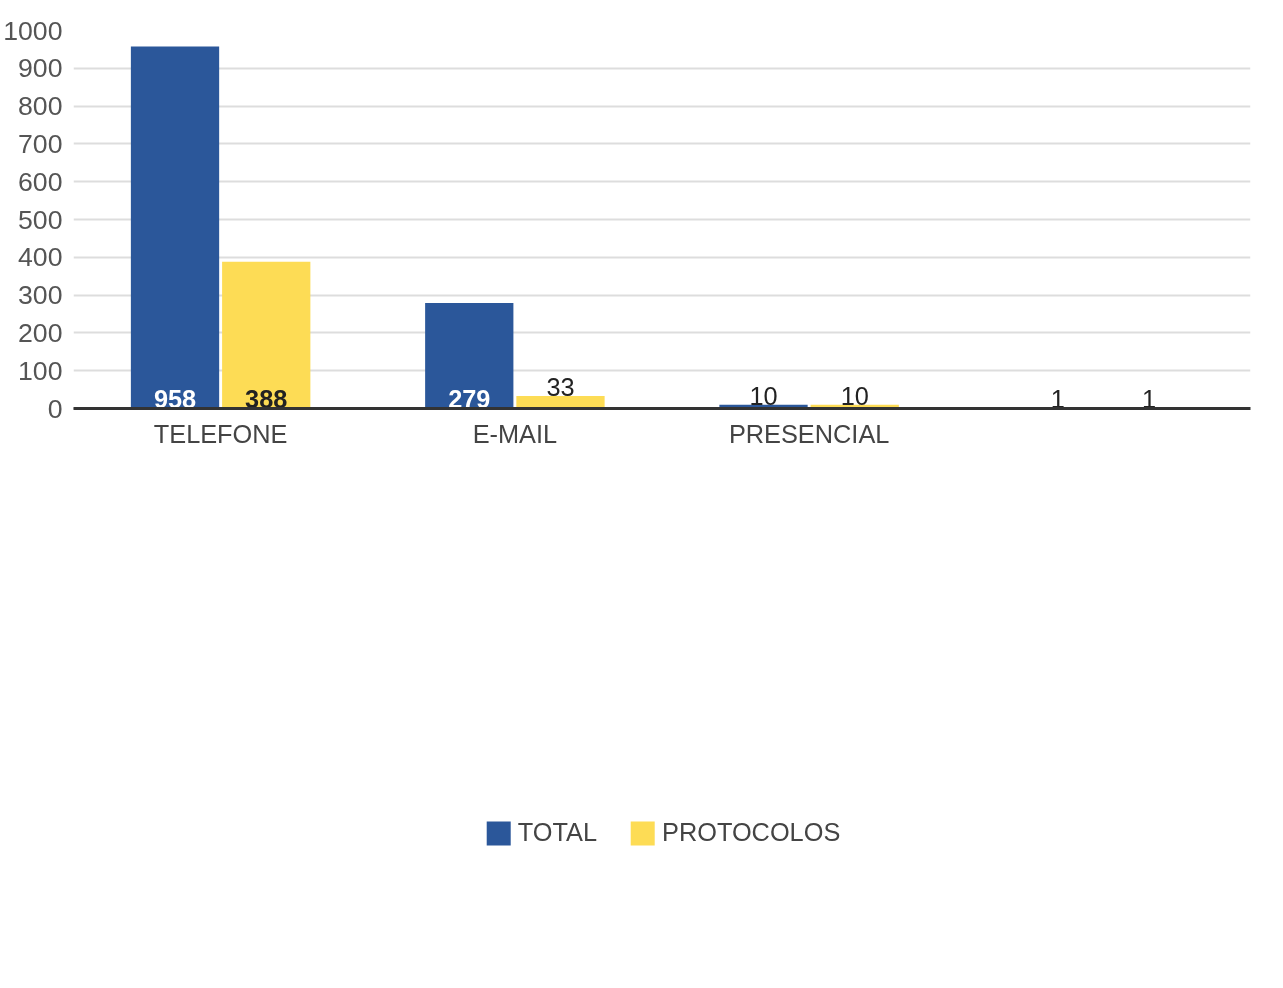 This screenshot has height=988, width=1283. What do you see at coordinates (557, 832) in the screenshot?
I see `legend-label: TOTAL` at bounding box center [557, 832].